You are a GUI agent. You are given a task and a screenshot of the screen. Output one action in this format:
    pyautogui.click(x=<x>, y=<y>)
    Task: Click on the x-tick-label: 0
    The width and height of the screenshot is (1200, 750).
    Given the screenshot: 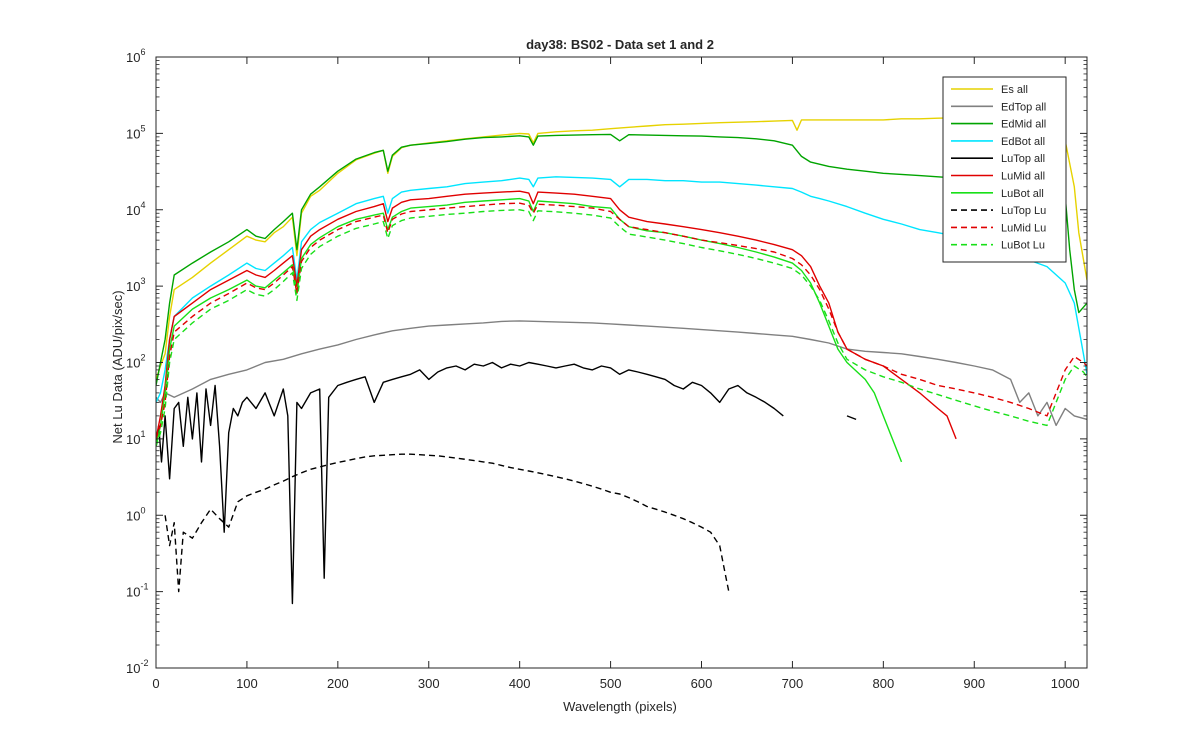 What is the action you would take?
    pyautogui.click(x=155, y=683)
    